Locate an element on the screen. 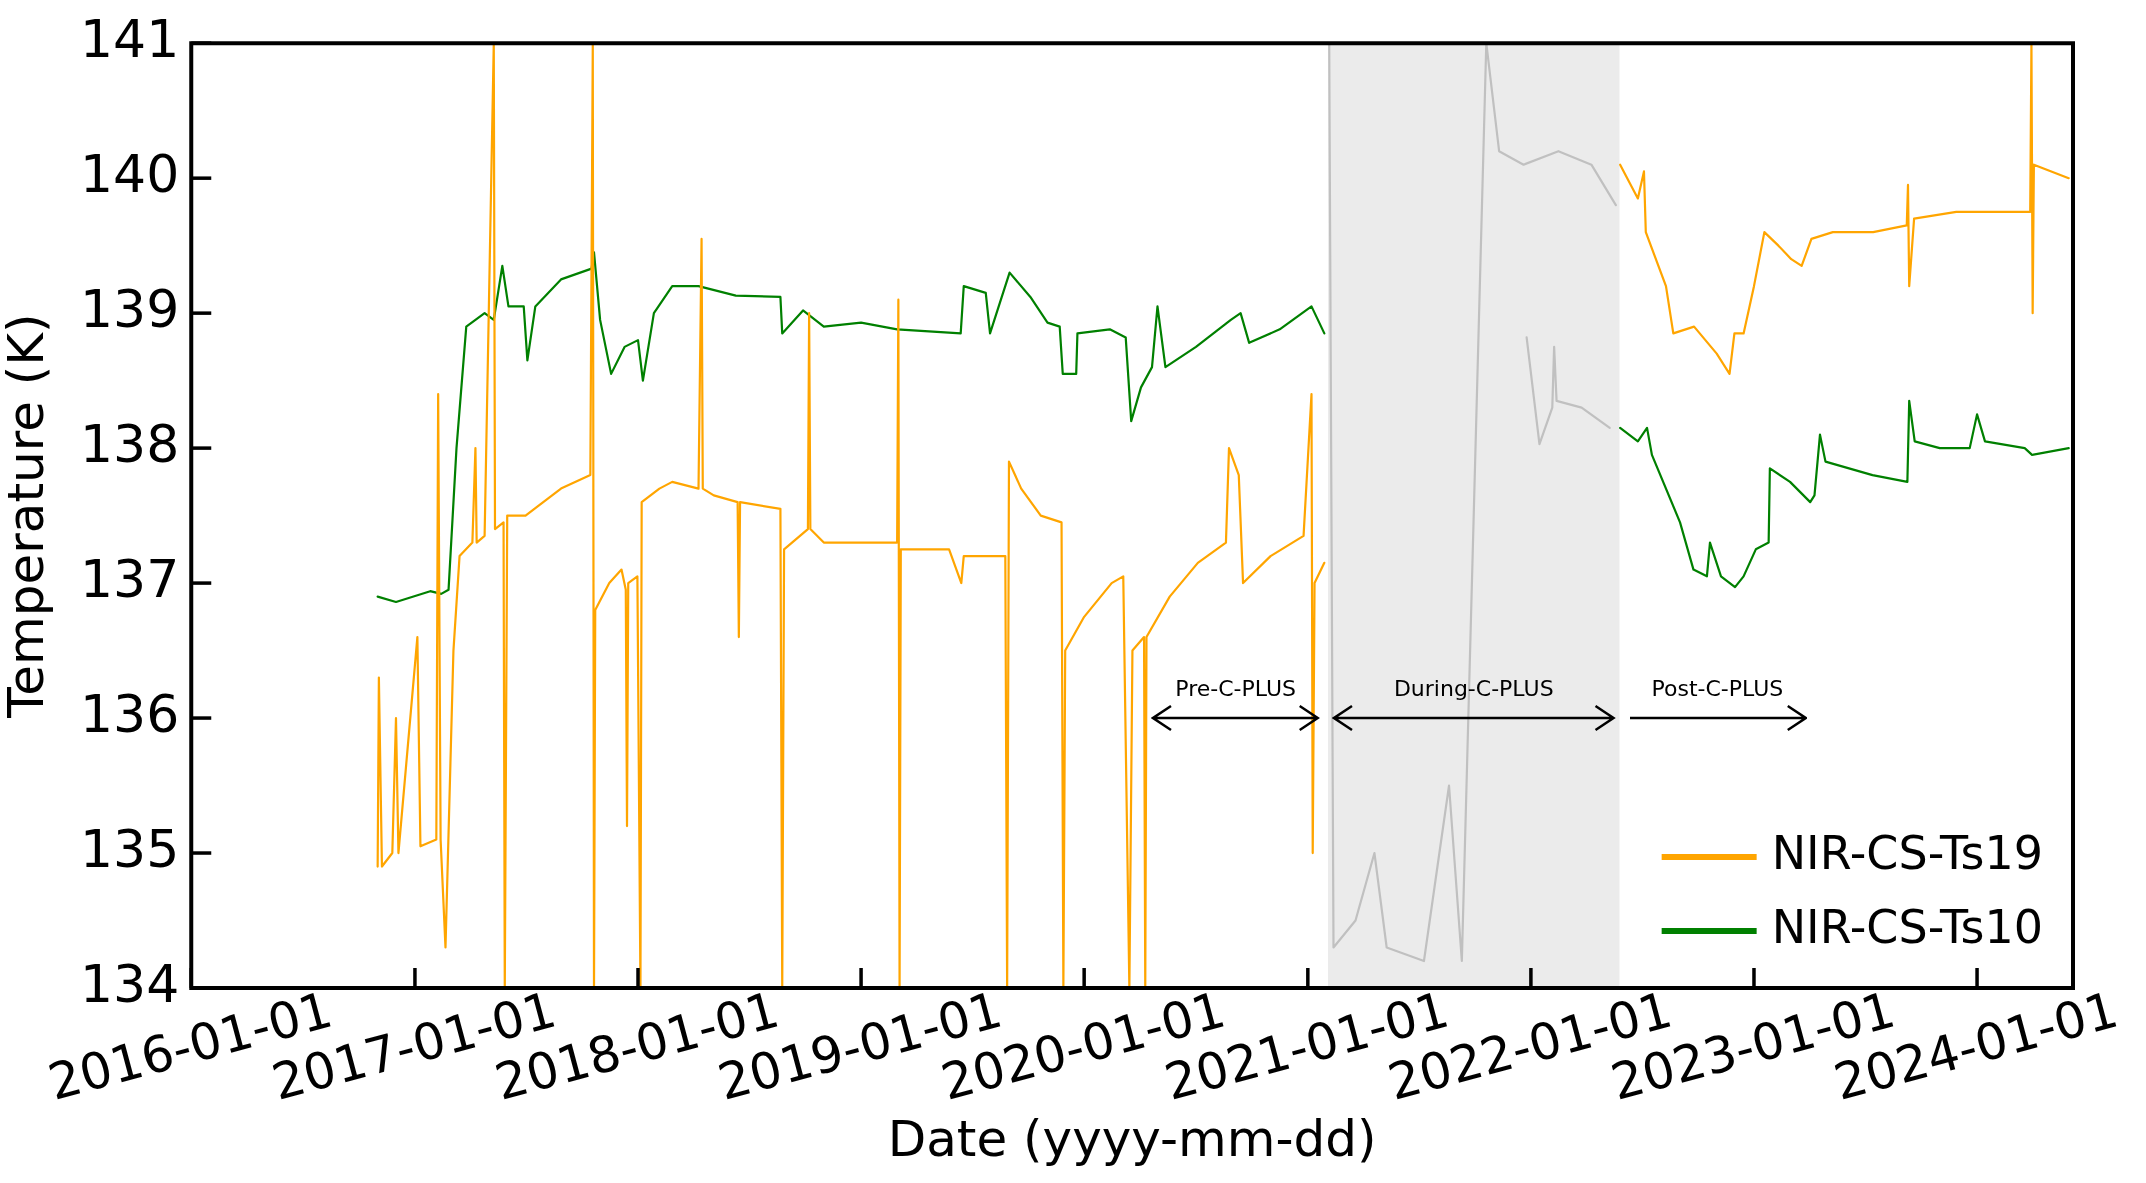 The width and height of the screenshot is (2146, 1183). y-axis-title: Temperature (K) is located at coordinates (27, 516).